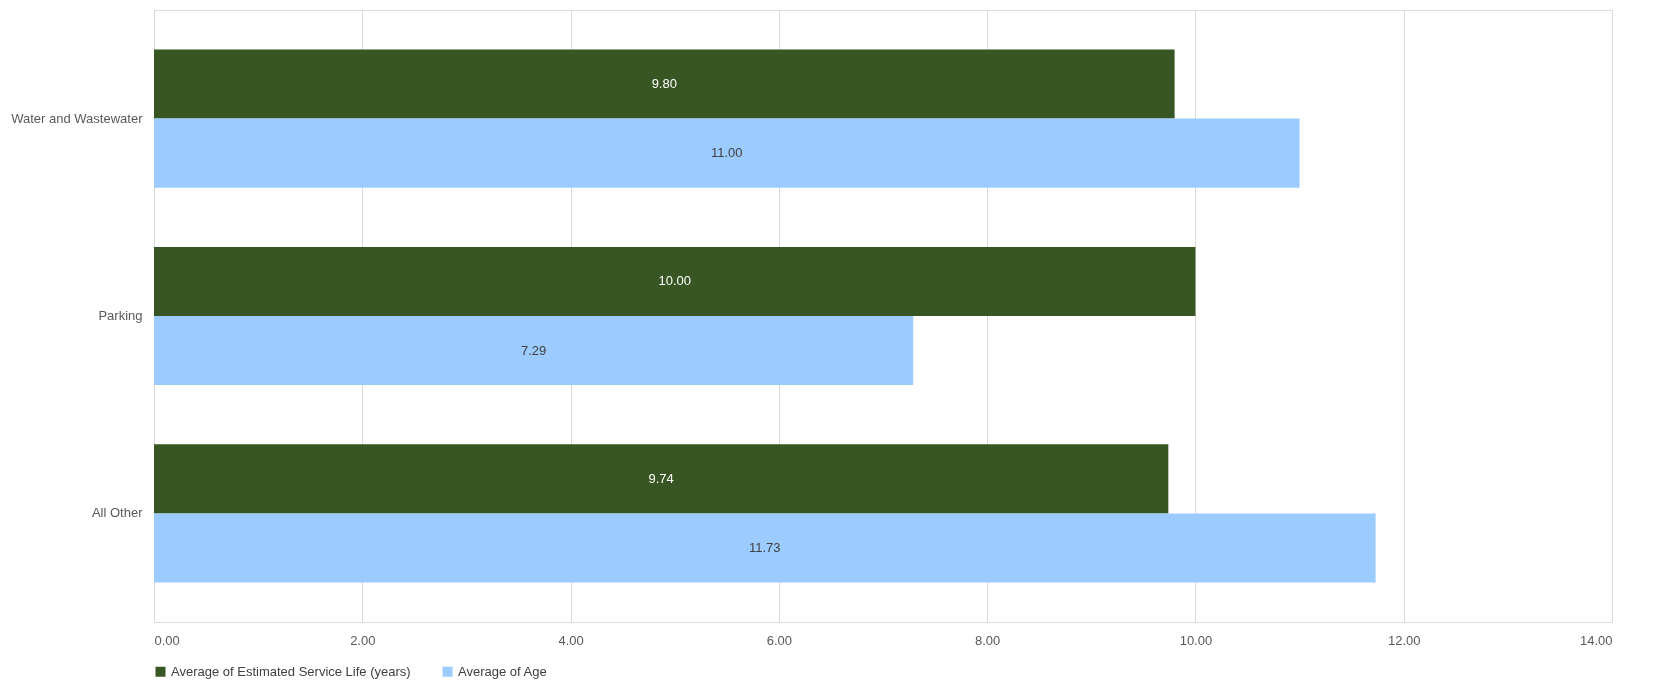 Image resolution: width=1662 pixels, height=689 pixels. I want to click on data-label: 9.74, so click(661, 478).